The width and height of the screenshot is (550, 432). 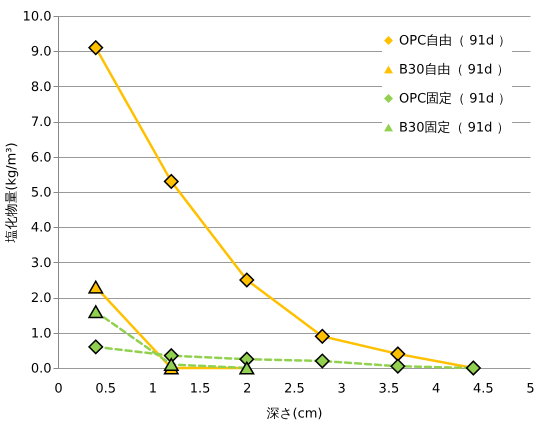 What do you see at coordinates (436, 389) in the screenshot?
I see `x-tick-label: 4` at bounding box center [436, 389].